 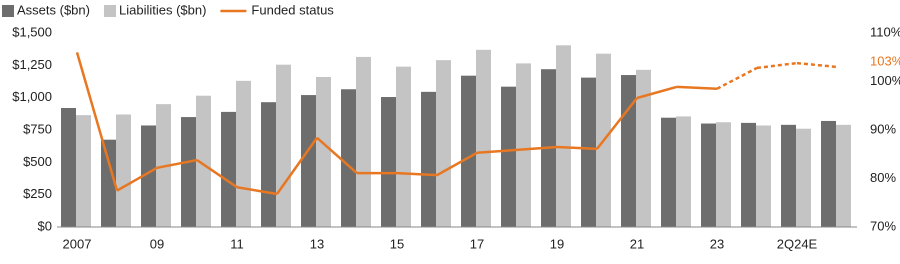 I want to click on y-tick-label: $250, so click(x=37, y=193).